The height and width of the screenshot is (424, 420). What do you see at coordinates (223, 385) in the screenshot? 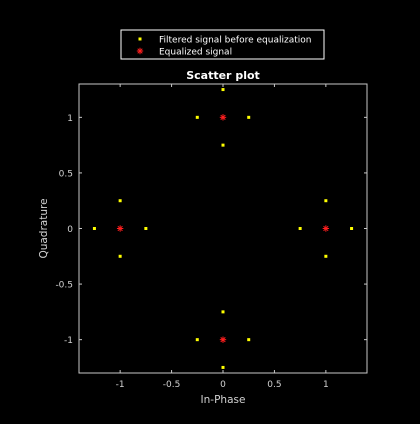
I see `x-tick-label: 0` at bounding box center [223, 385].